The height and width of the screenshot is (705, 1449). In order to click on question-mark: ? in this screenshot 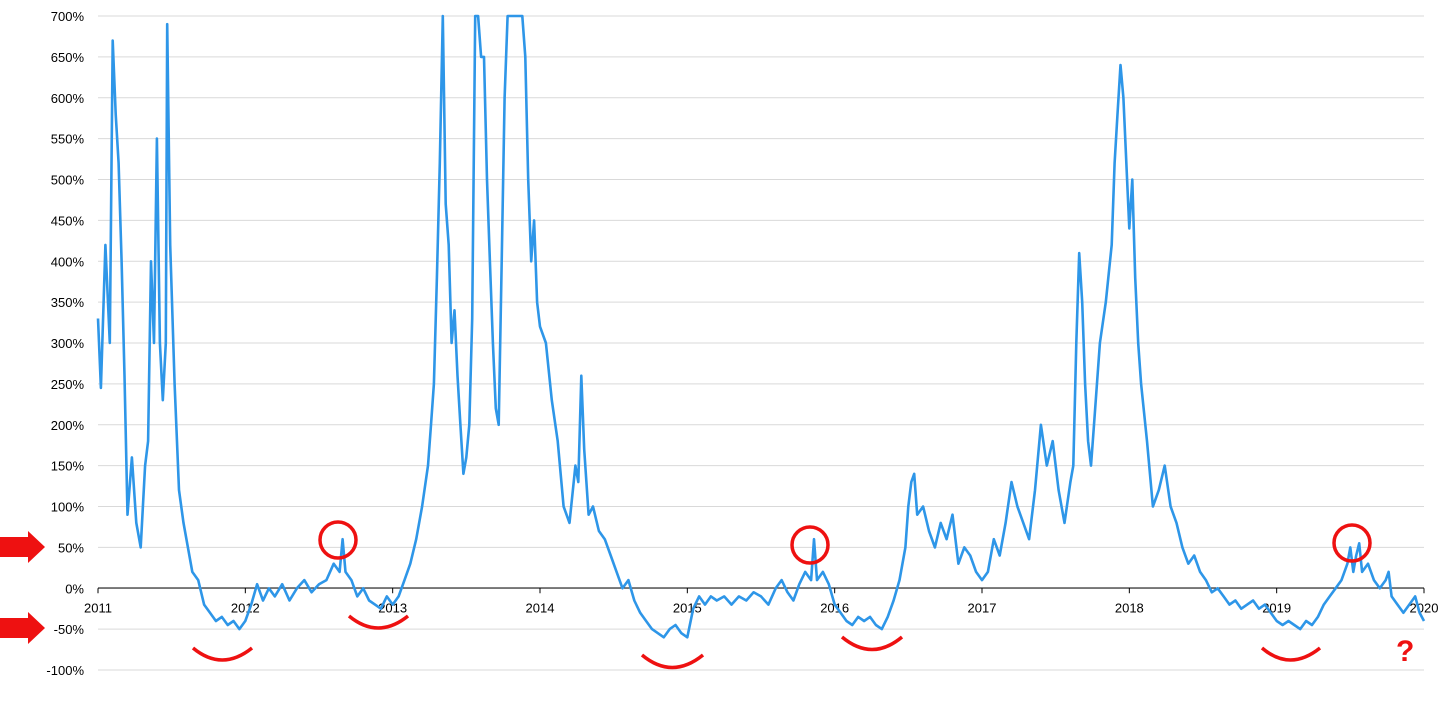, I will do `click(1405, 651)`.